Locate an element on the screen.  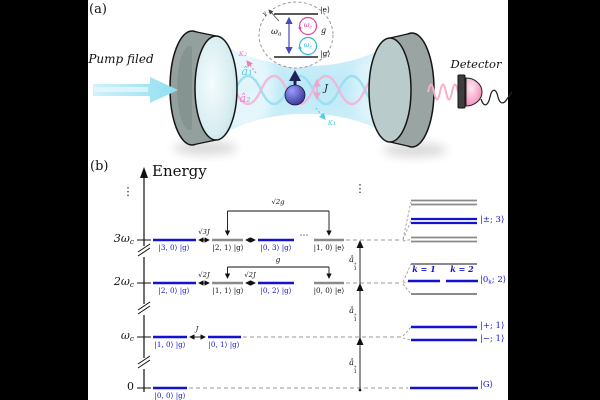
eigenstates-2wc is located at coordinates (443, 279).